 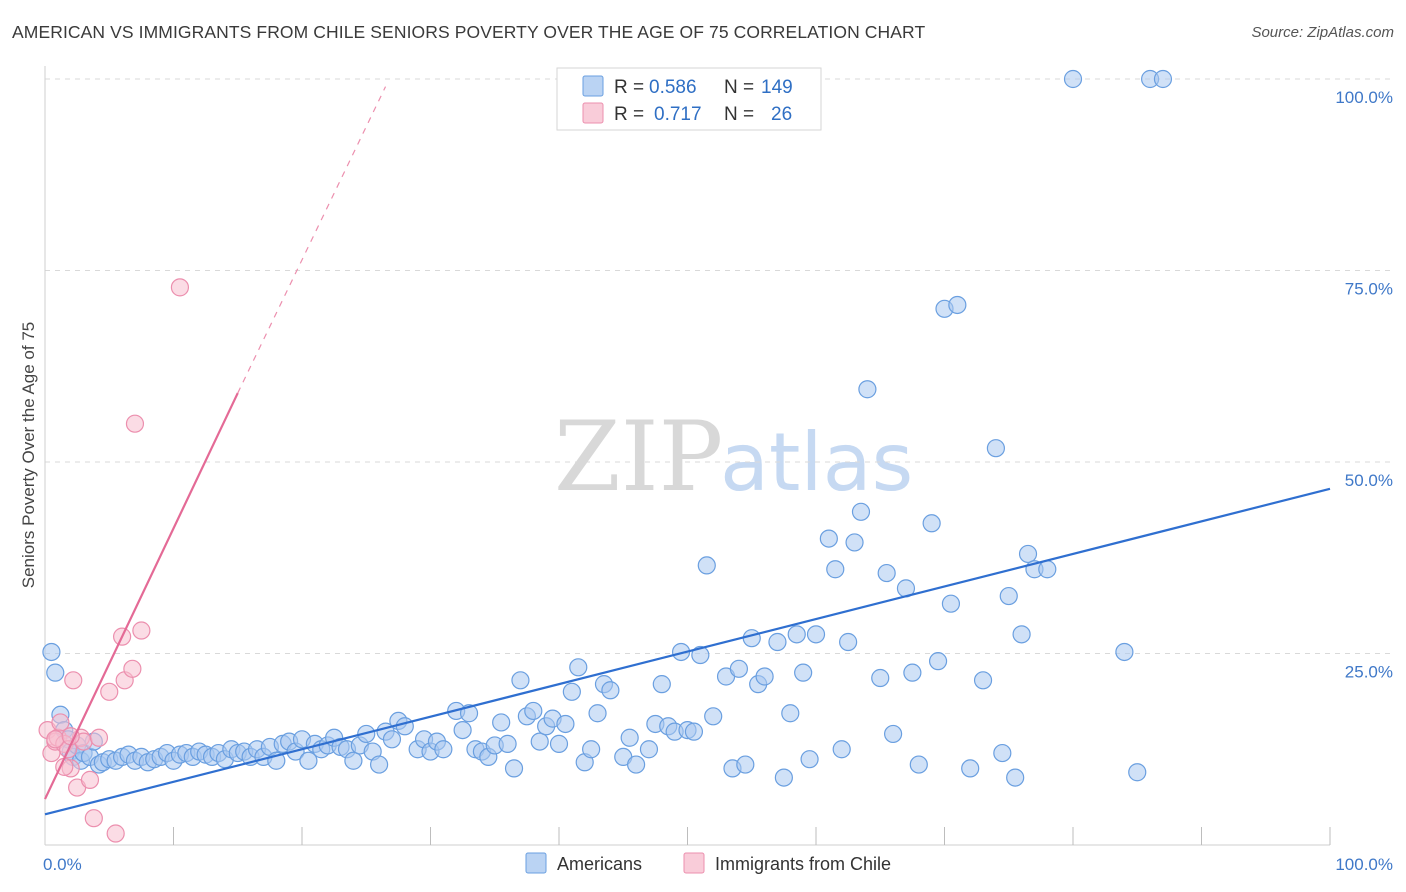 What do you see at coordinates (638, 457) in the screenshot?
I see `watermark-zip: ZIP` at bounding box center [638, 457].